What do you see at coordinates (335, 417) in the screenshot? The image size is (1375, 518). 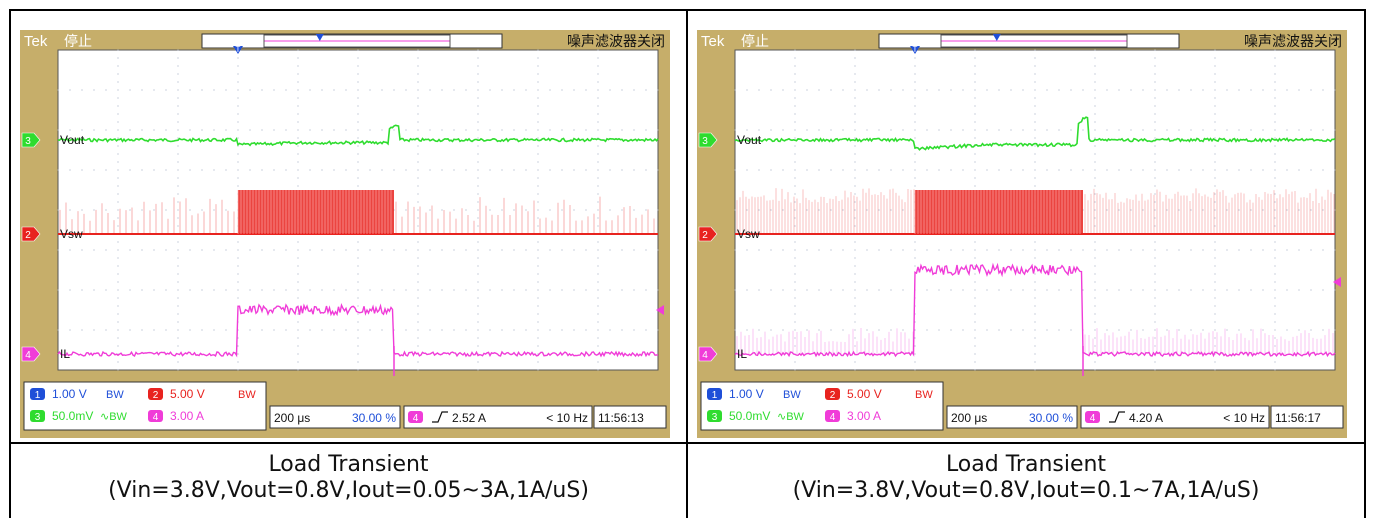 I see `timebase-box` at bounding box center [335, 417].